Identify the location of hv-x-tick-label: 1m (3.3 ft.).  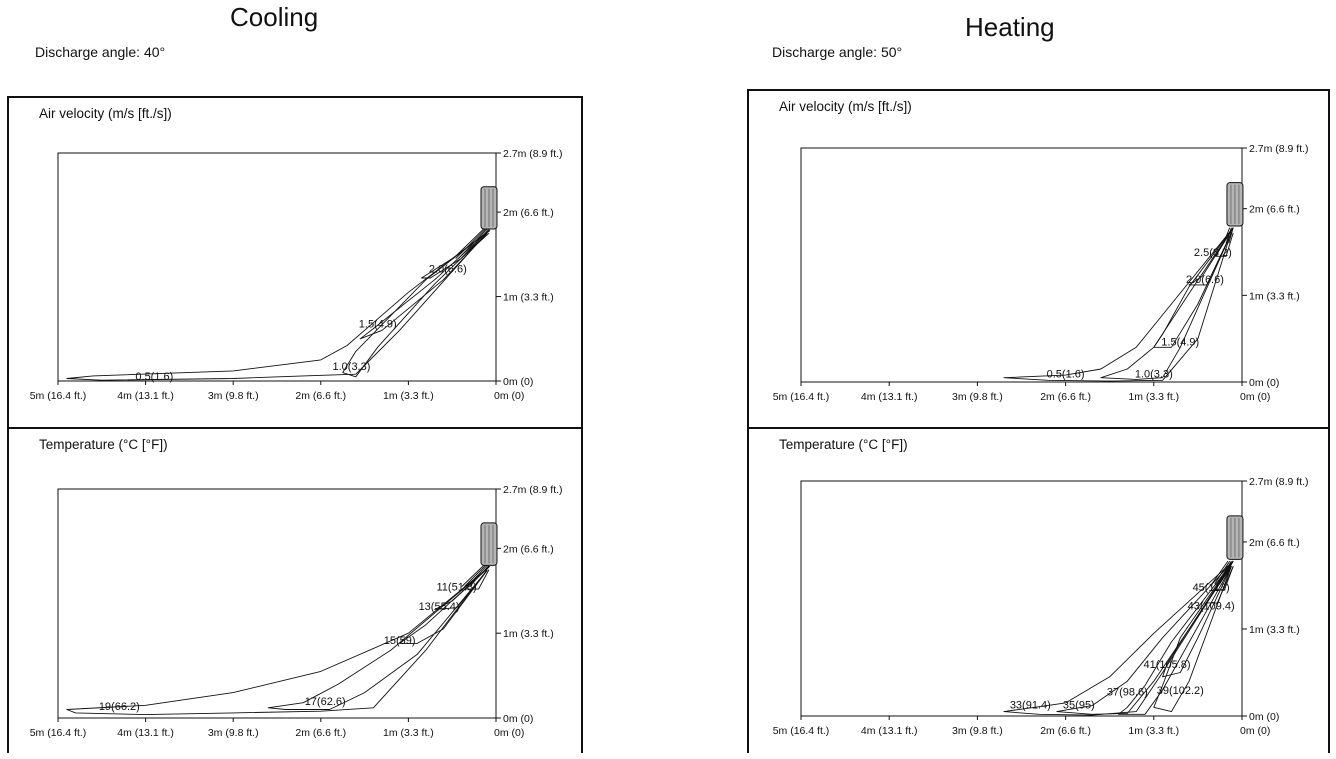
(1153, 397).